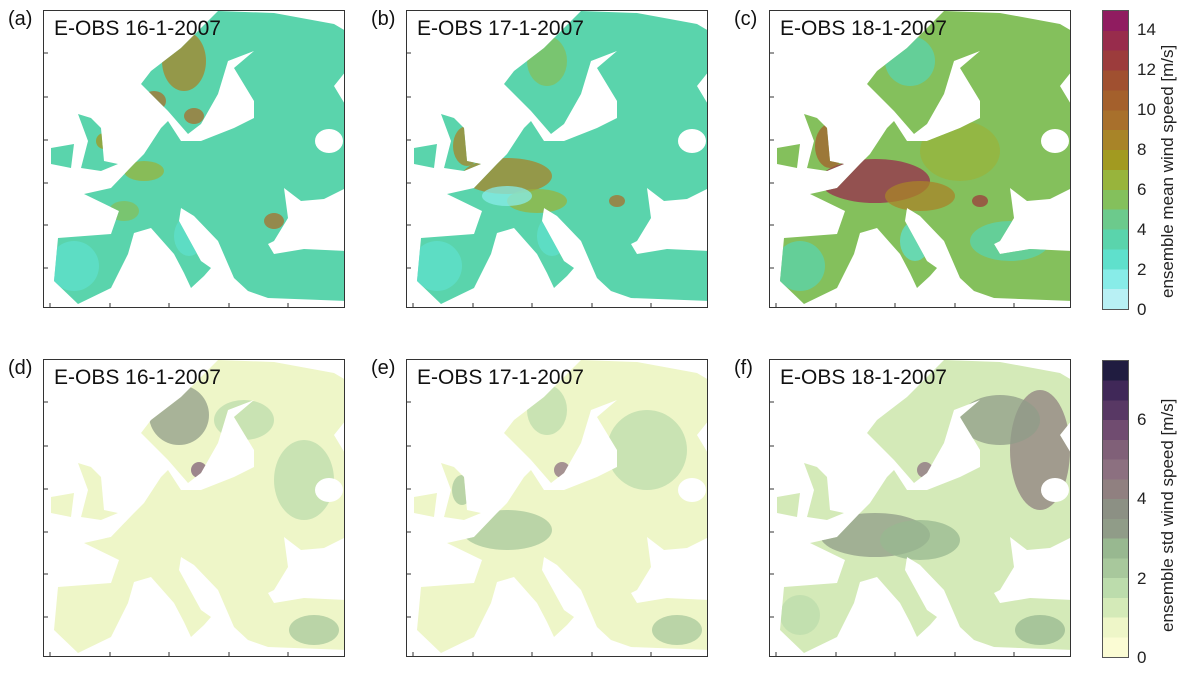 This screenshot has width=1192, height=675. I want to click on map-panel-e: E-OBS 17-1-2007, so click(557, 508).